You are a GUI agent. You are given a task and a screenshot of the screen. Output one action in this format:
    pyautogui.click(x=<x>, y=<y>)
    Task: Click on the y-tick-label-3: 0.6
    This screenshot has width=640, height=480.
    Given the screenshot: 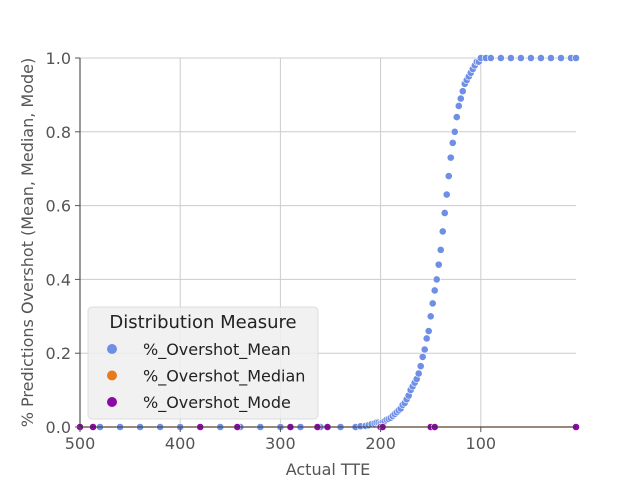 What is the action you would take?
    pyautogui.click(x=58, y=206)
    